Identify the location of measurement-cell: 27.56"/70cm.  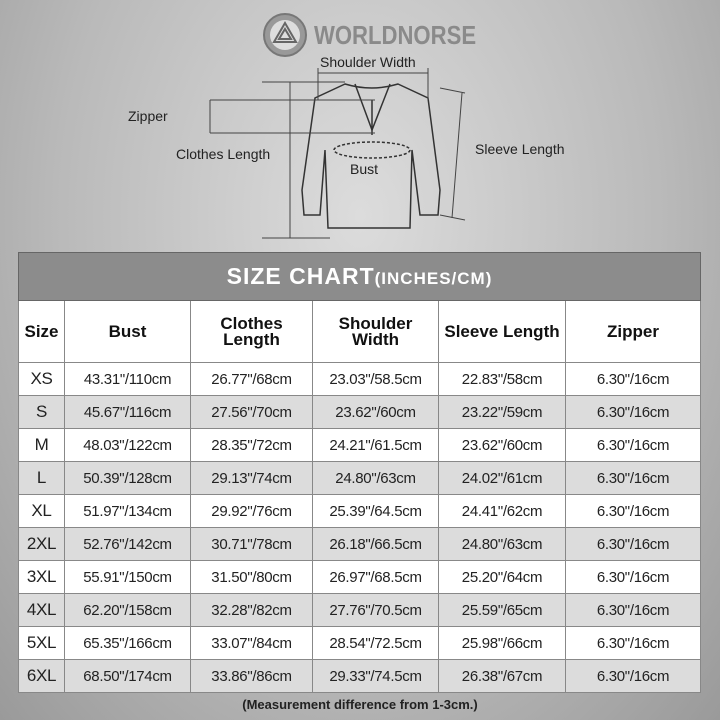
(251, 412).